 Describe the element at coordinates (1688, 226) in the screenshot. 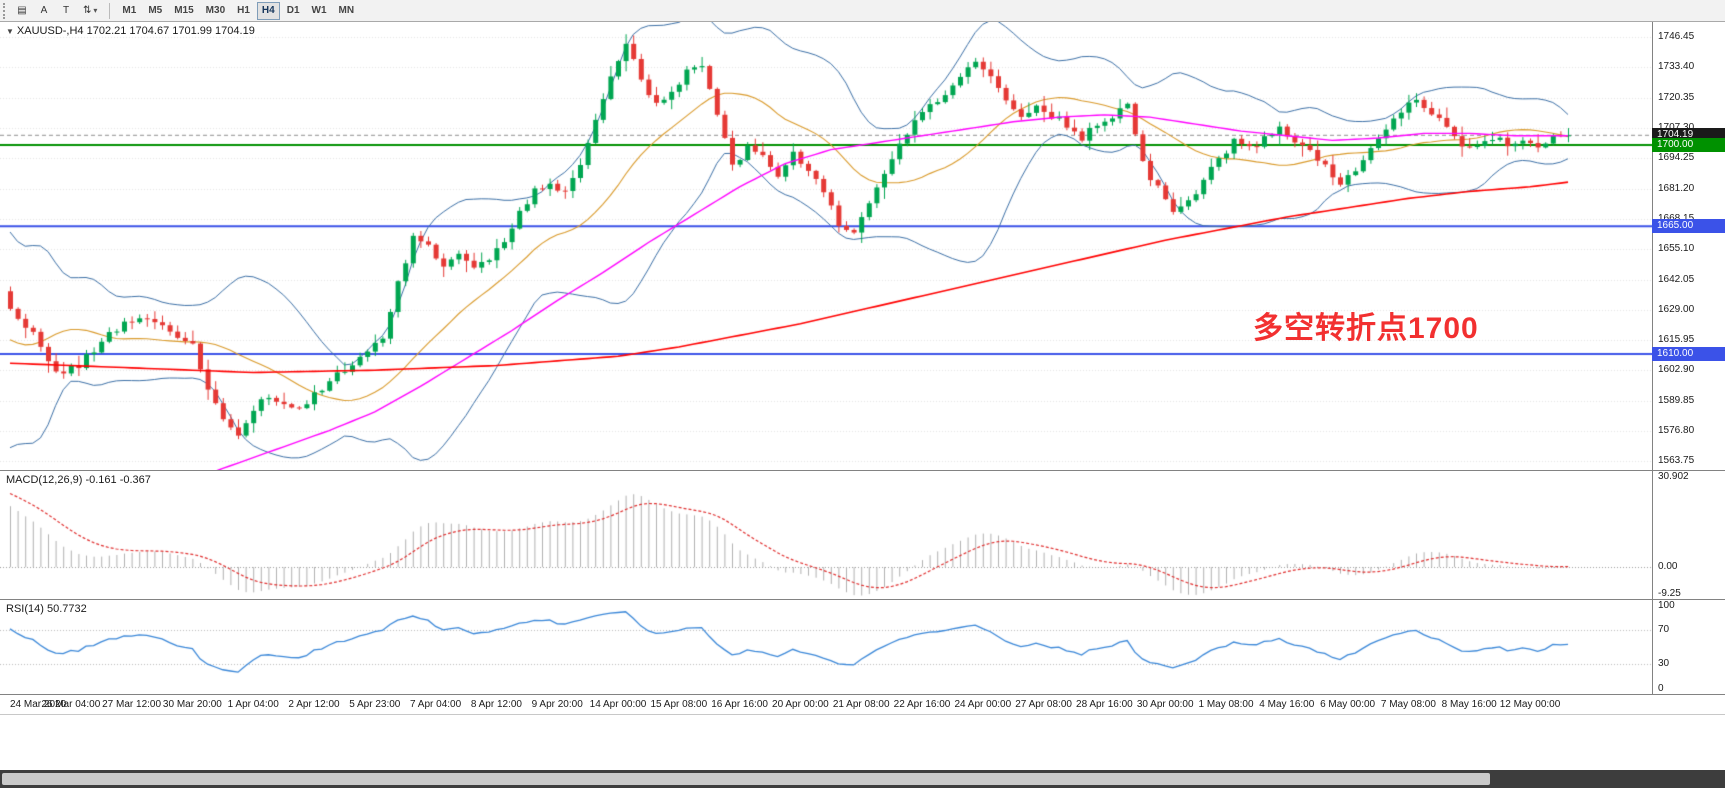

I see `price-tag: 1665.00` at that location.